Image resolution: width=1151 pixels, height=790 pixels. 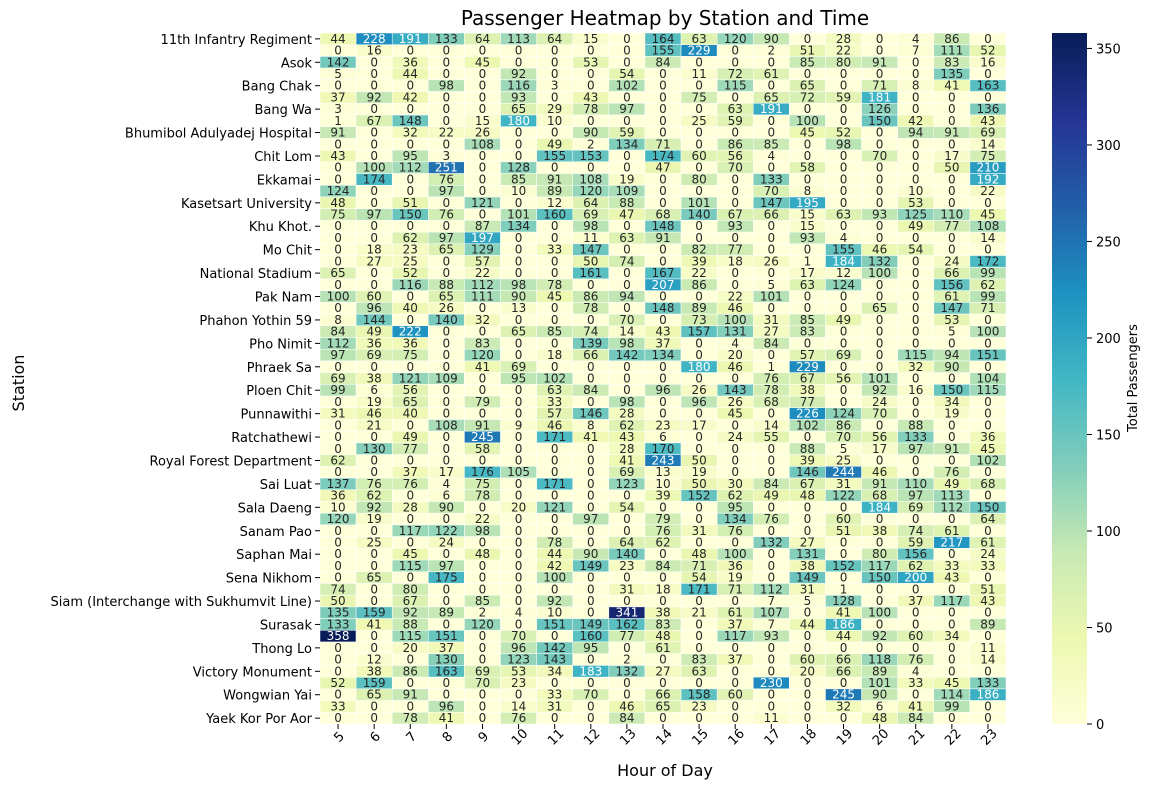 What do you see at coordinates (917, 737) in the screenshot?
I see `x-tick-label: 21` at bounding box center [917, 737].